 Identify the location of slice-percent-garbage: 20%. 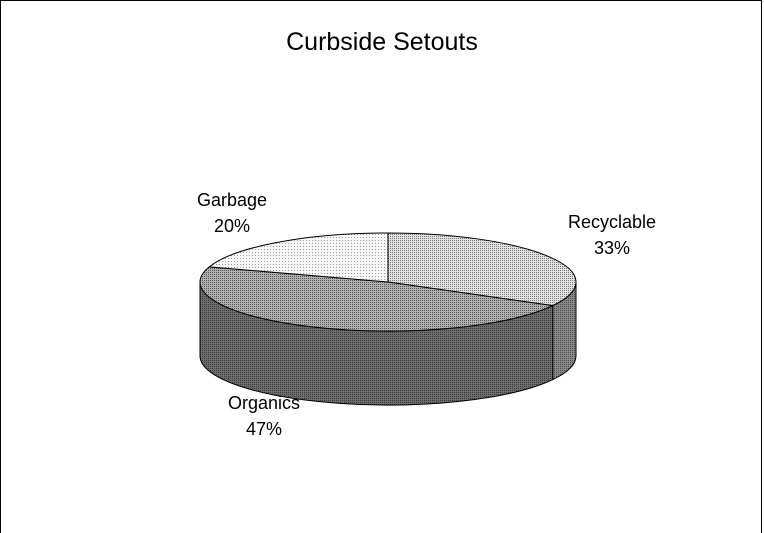
(232, 226).